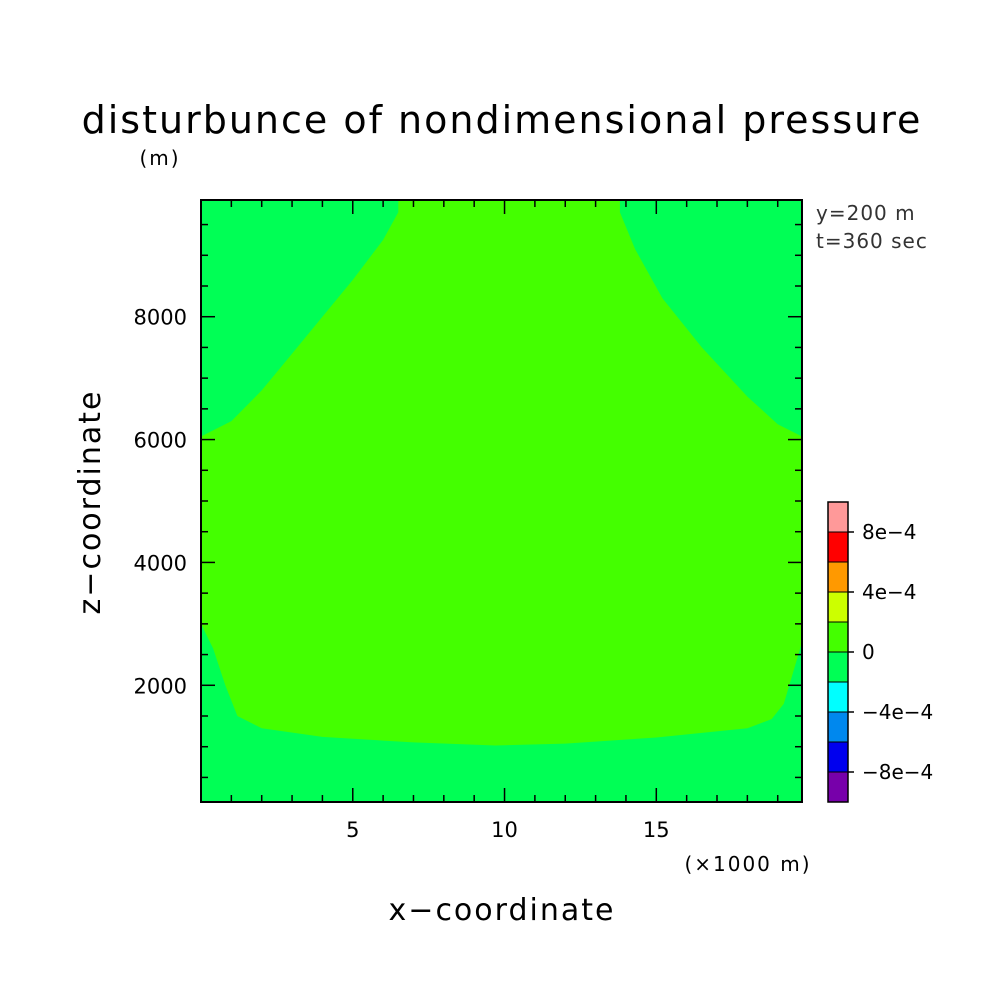 The image size is (1004, 1004). What do you see at coordinates (889, 592) in the screenshot?
I see `colorbar-label: 4e−4` at bounding box center [889, 592].